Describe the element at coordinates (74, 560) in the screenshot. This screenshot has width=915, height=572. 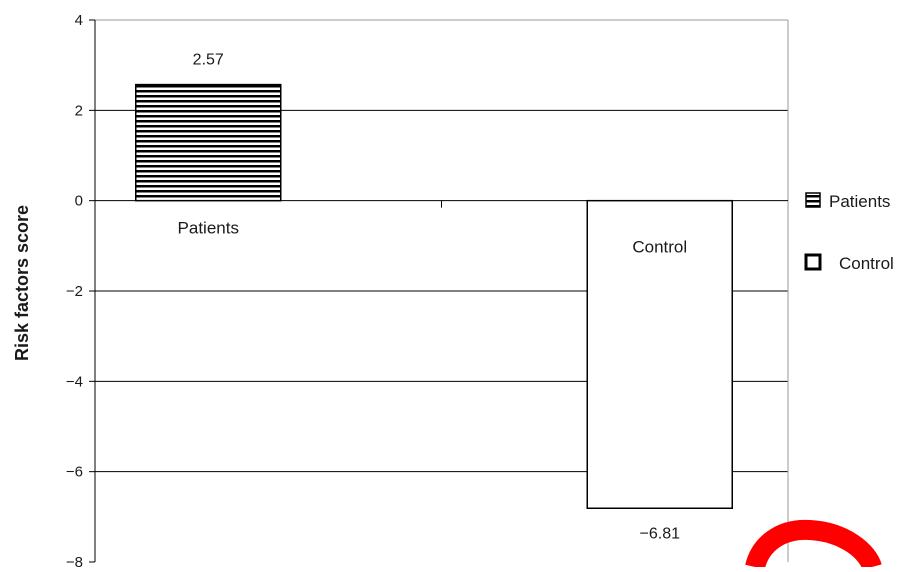
I see `y-tick-label: −8` at that location.